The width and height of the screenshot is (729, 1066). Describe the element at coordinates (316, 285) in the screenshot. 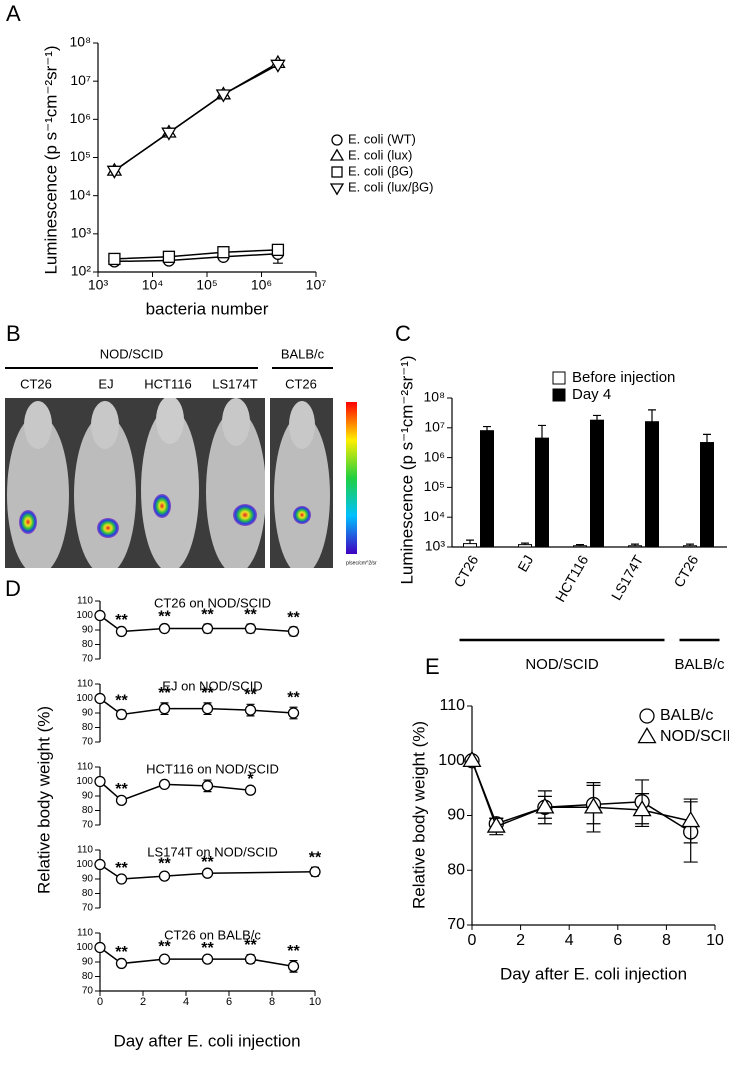

I see `x-tick-label: 10⁷` at that location.